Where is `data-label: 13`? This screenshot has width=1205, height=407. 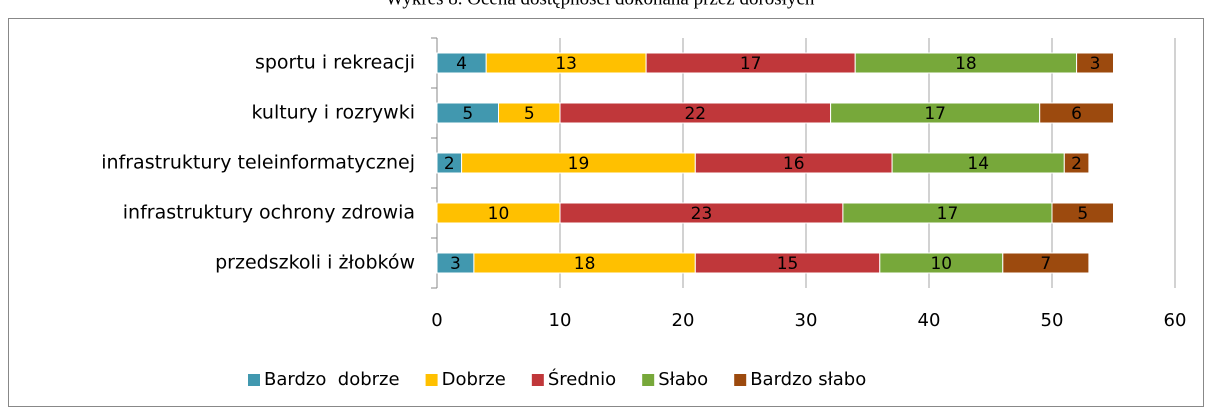 data-label: 13 is located at coordinates (566, 64).